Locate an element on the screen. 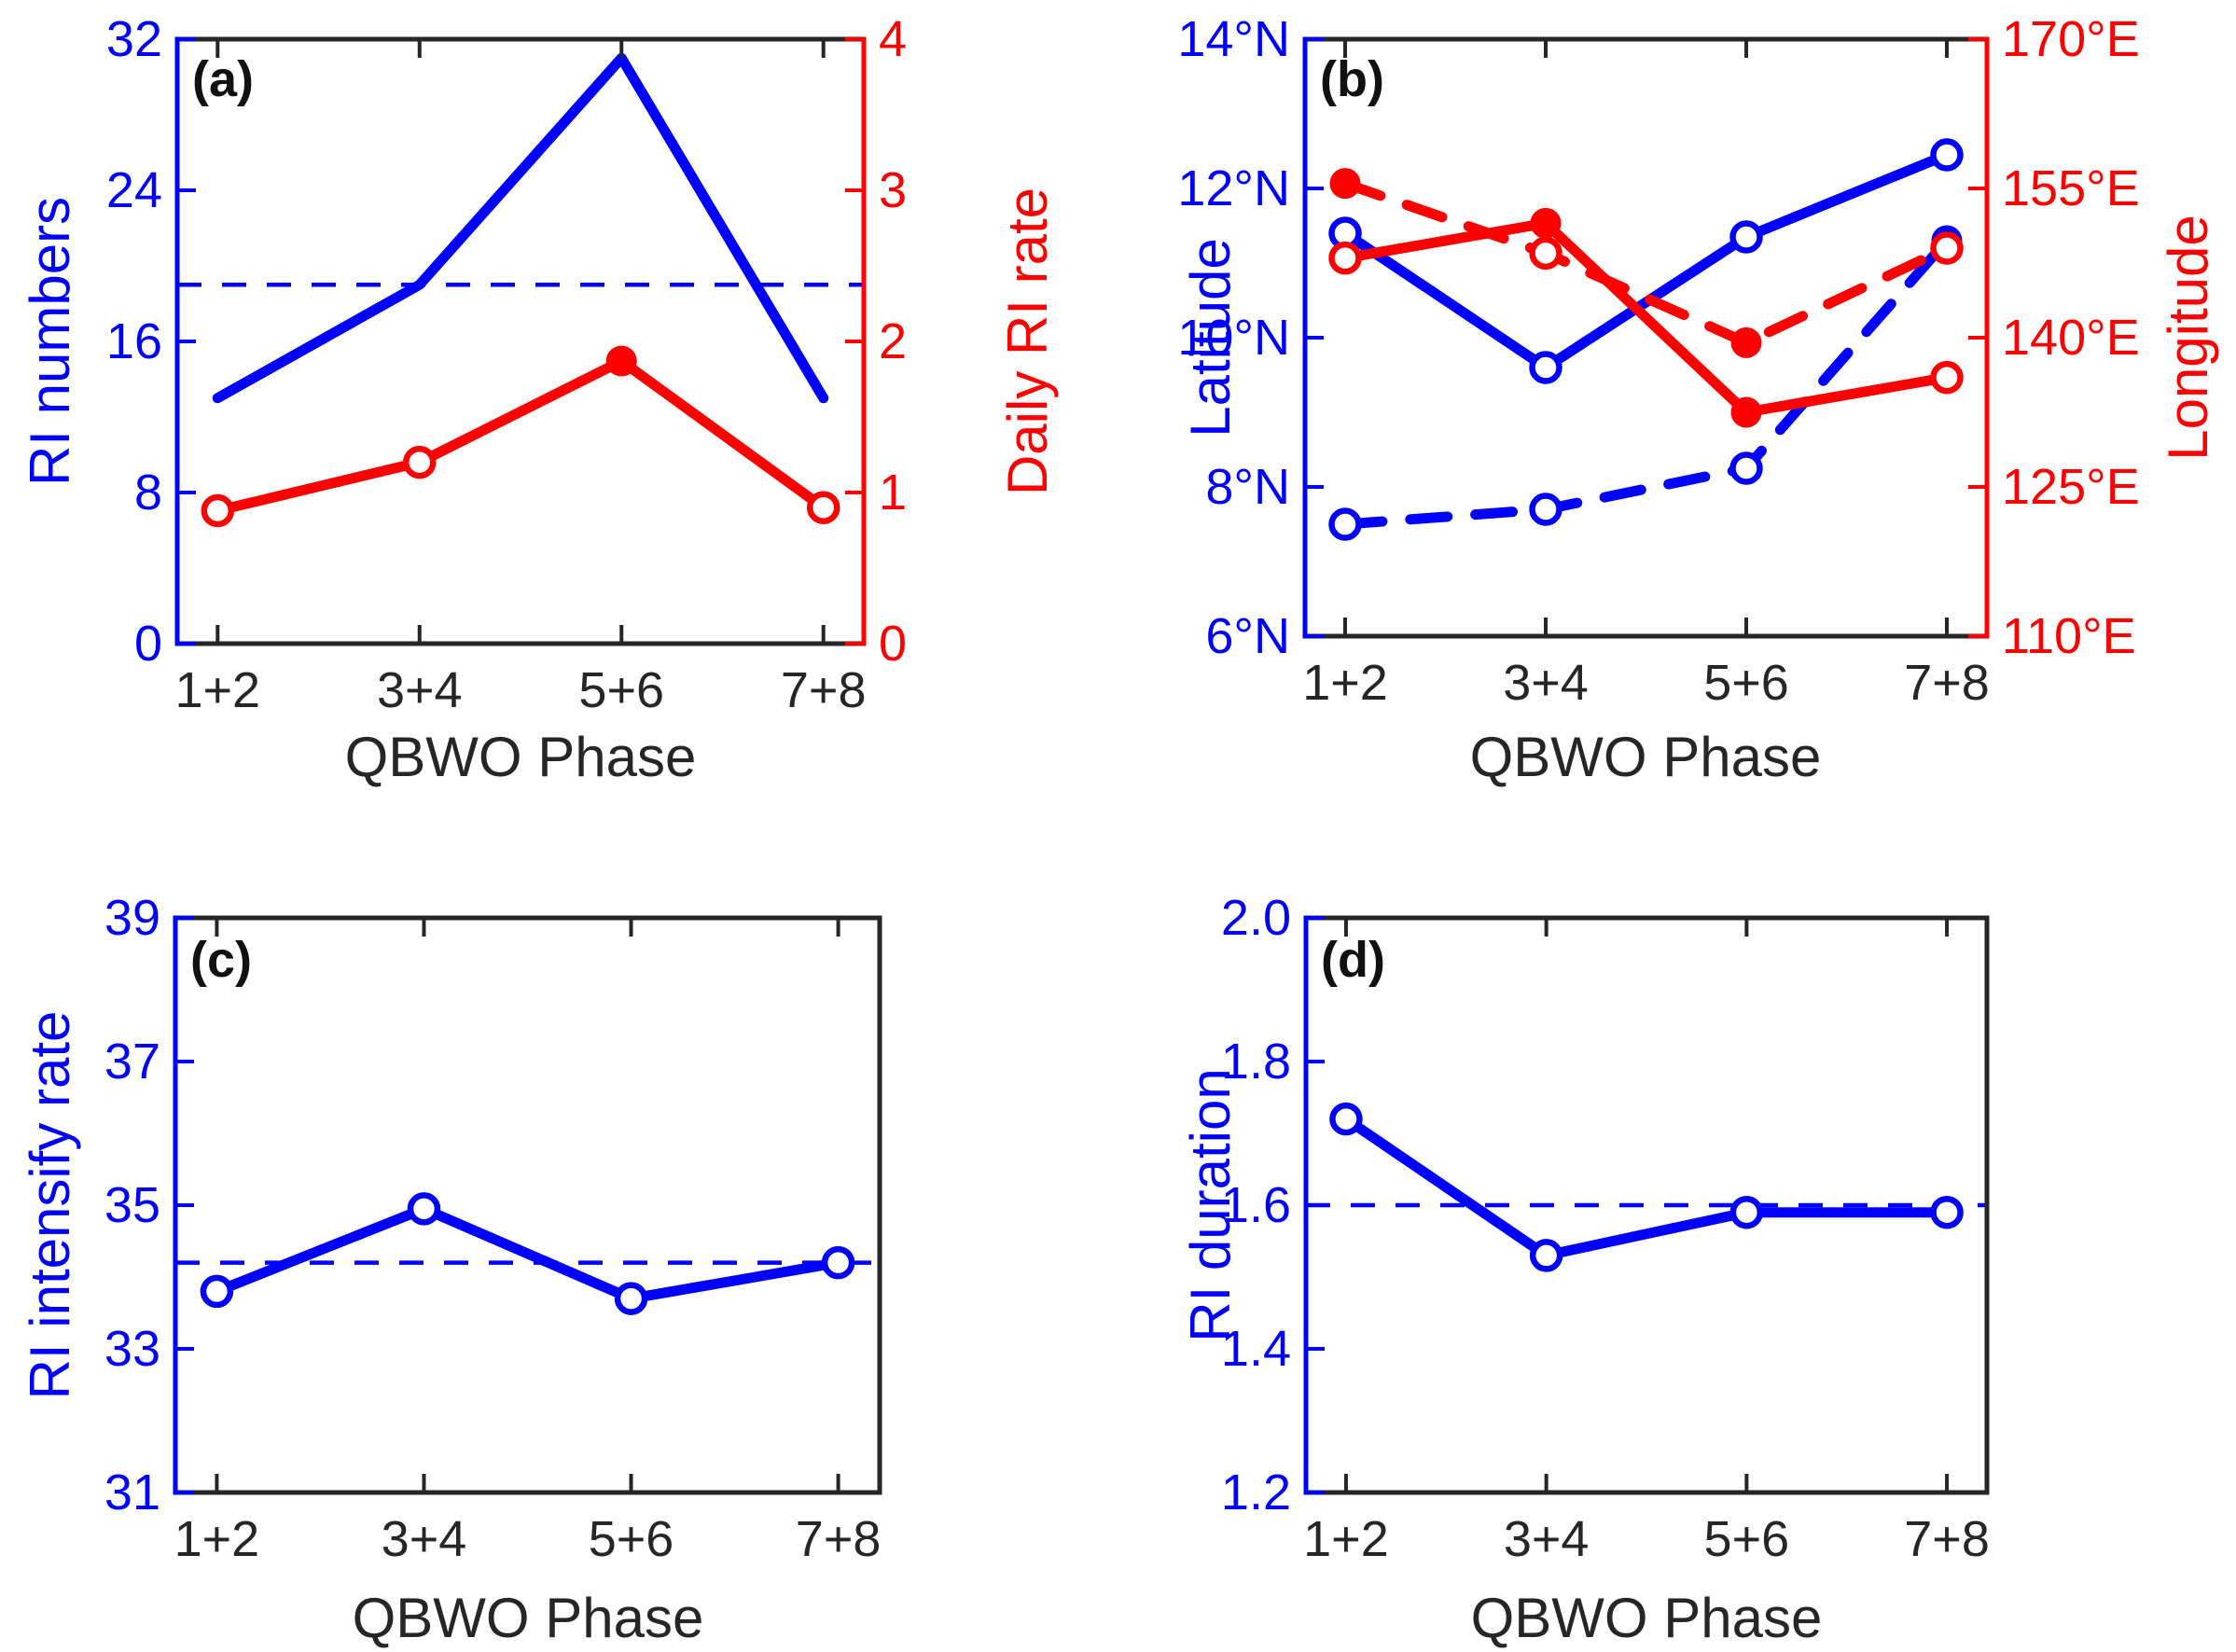 The width and height of the screenshot is (2236, 1652). panel-d-letter: (d) is located at coordinates (1353, 960).